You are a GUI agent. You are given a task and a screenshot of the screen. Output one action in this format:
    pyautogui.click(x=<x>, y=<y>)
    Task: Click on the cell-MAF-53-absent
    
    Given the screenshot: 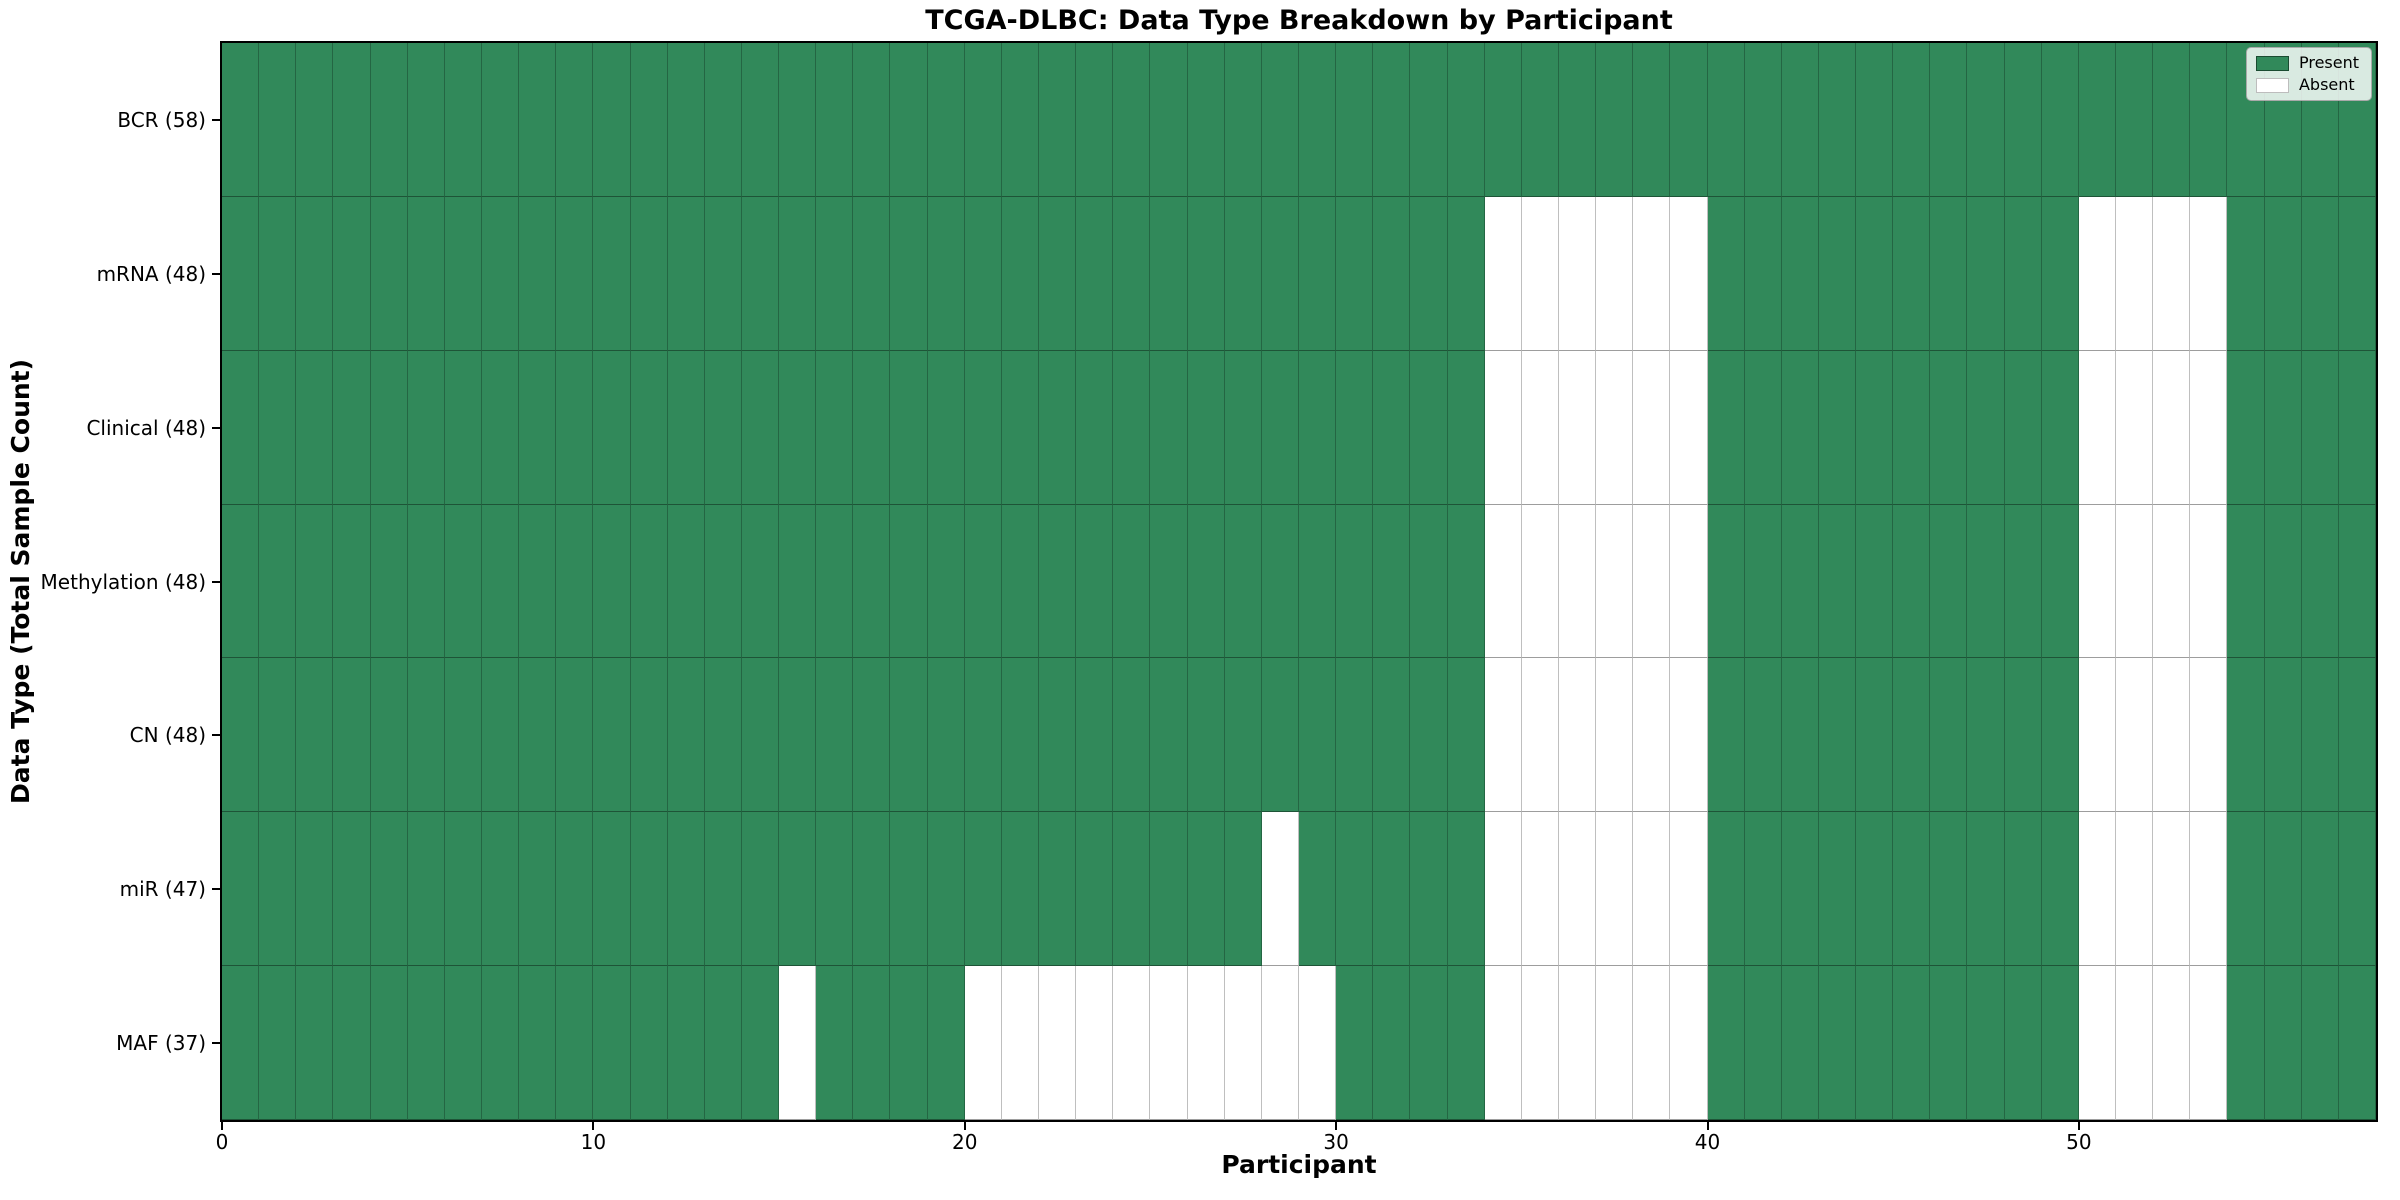 What is the action you would take?
    pyautogui.click(x=2209, y=1043)
    